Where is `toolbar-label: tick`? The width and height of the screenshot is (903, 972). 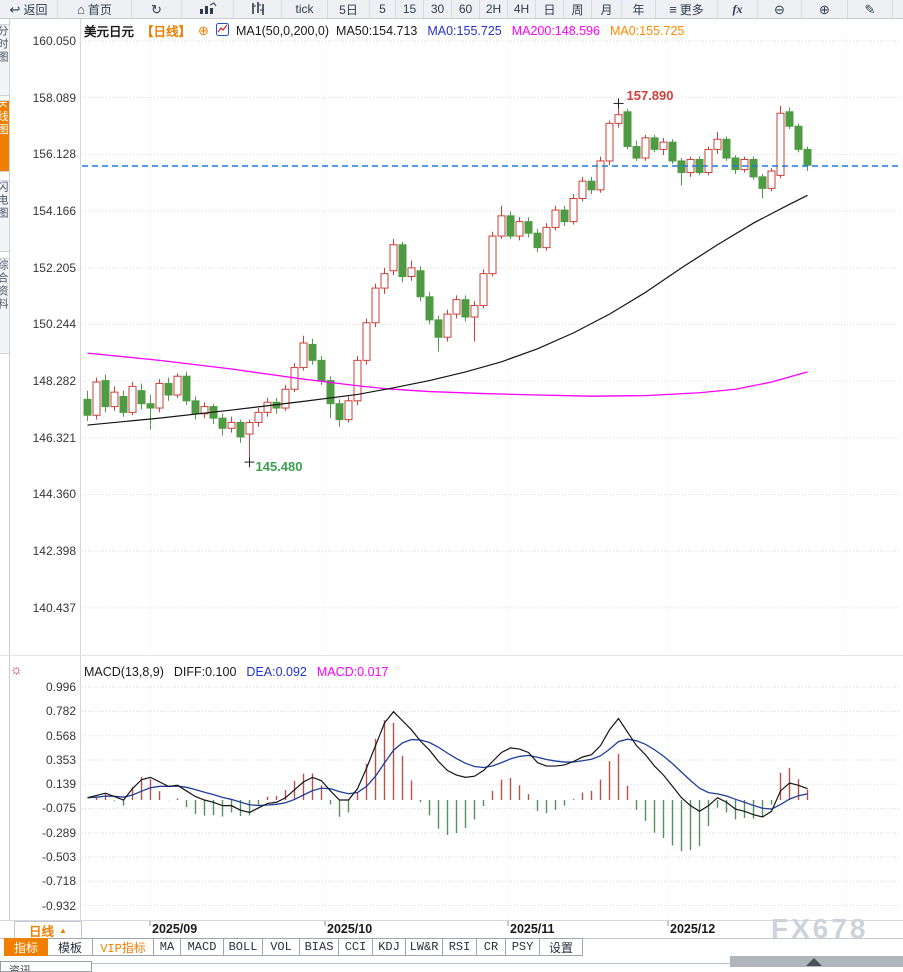 toolbar-label: tick is located at coordinates (304, 9).